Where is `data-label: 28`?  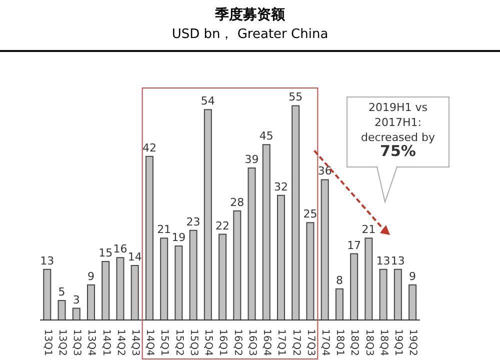 data-label: 28 is located at coordinates (237, 202).